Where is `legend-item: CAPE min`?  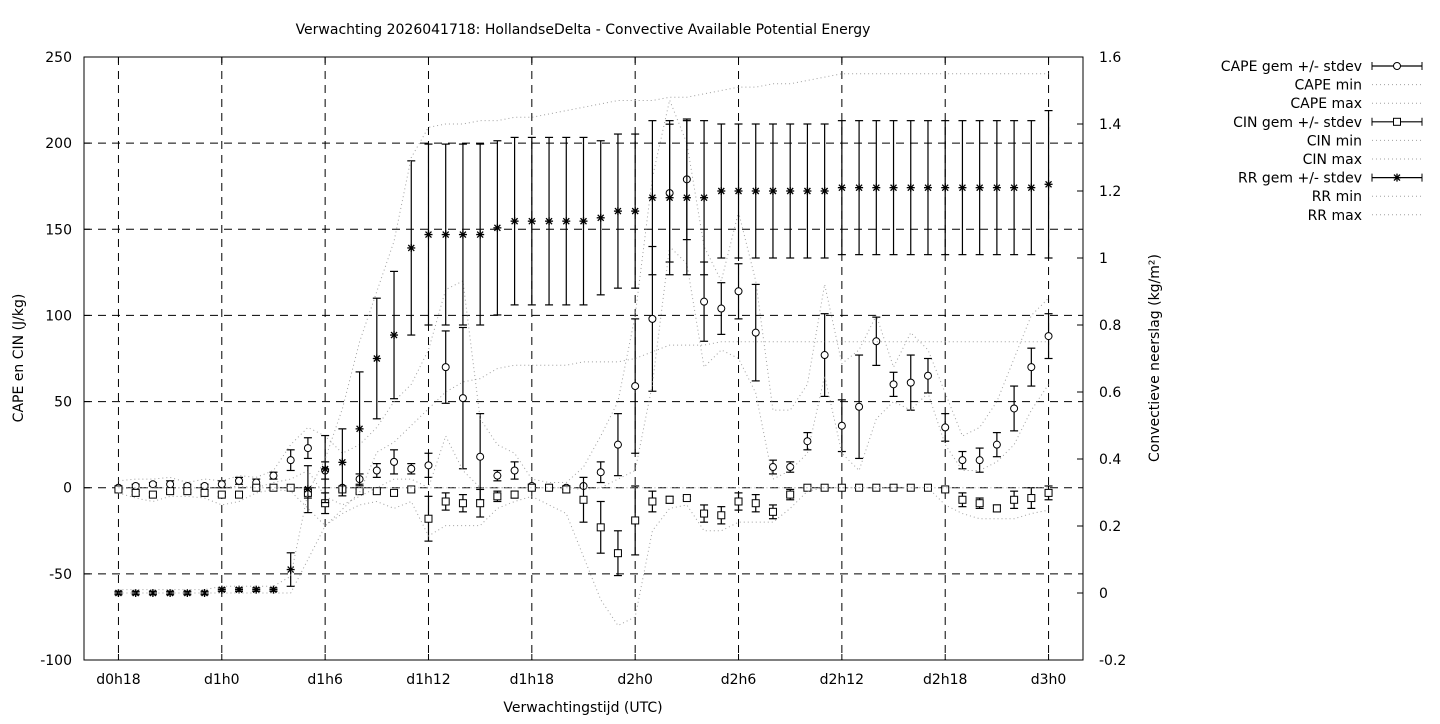
legend-item: CAPE min is located at coordinates (1358, 86).